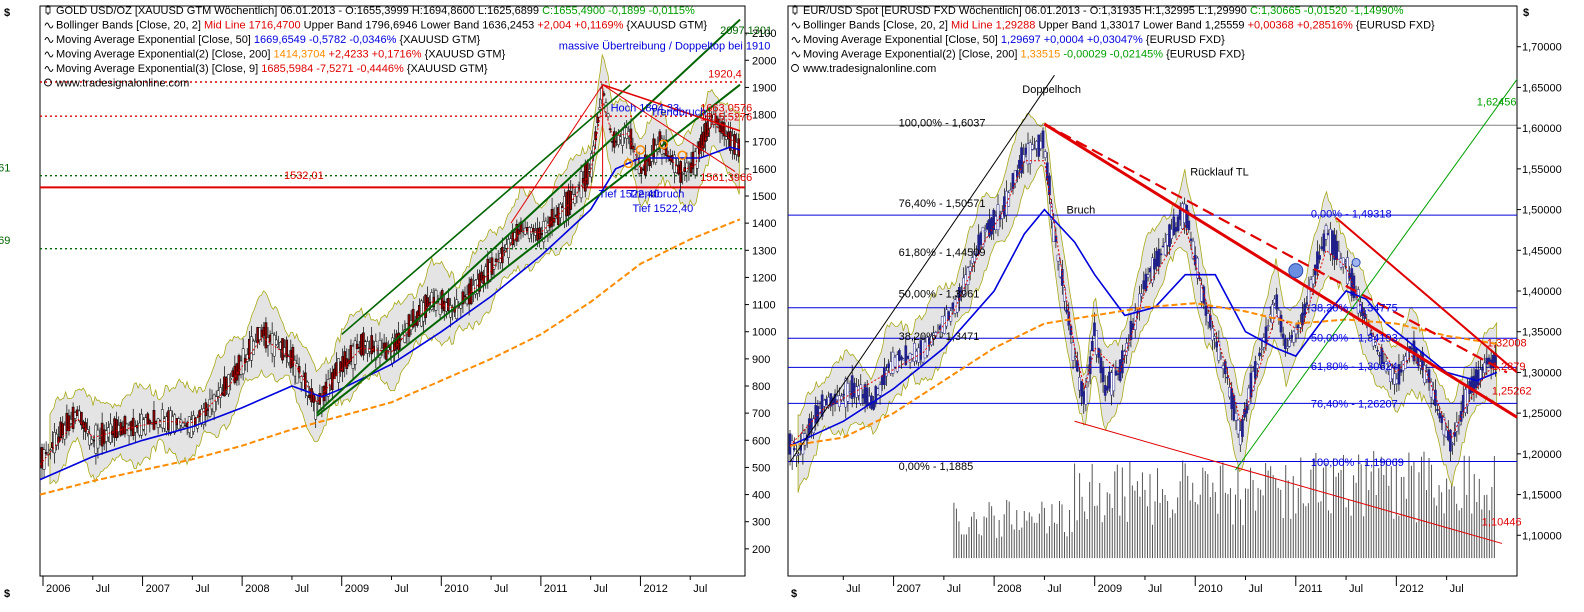 The width and height of the screenshot is (1584, 612). I want to click on x-tick-label: 2007, so click(158, 589).